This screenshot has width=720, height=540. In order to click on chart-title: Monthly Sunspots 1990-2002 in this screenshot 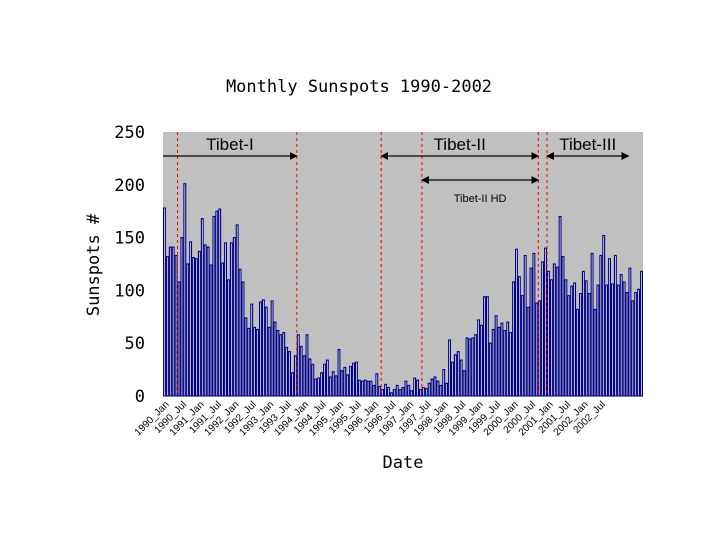, I will do `click(359, 87)`.